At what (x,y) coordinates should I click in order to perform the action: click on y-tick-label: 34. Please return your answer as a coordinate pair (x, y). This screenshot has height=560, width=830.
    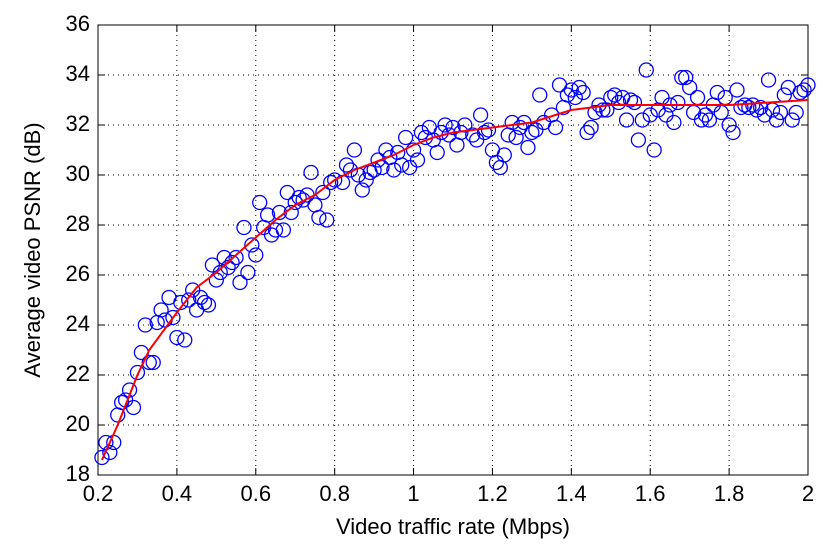
    Looking at the image, I should click on (78, 73).